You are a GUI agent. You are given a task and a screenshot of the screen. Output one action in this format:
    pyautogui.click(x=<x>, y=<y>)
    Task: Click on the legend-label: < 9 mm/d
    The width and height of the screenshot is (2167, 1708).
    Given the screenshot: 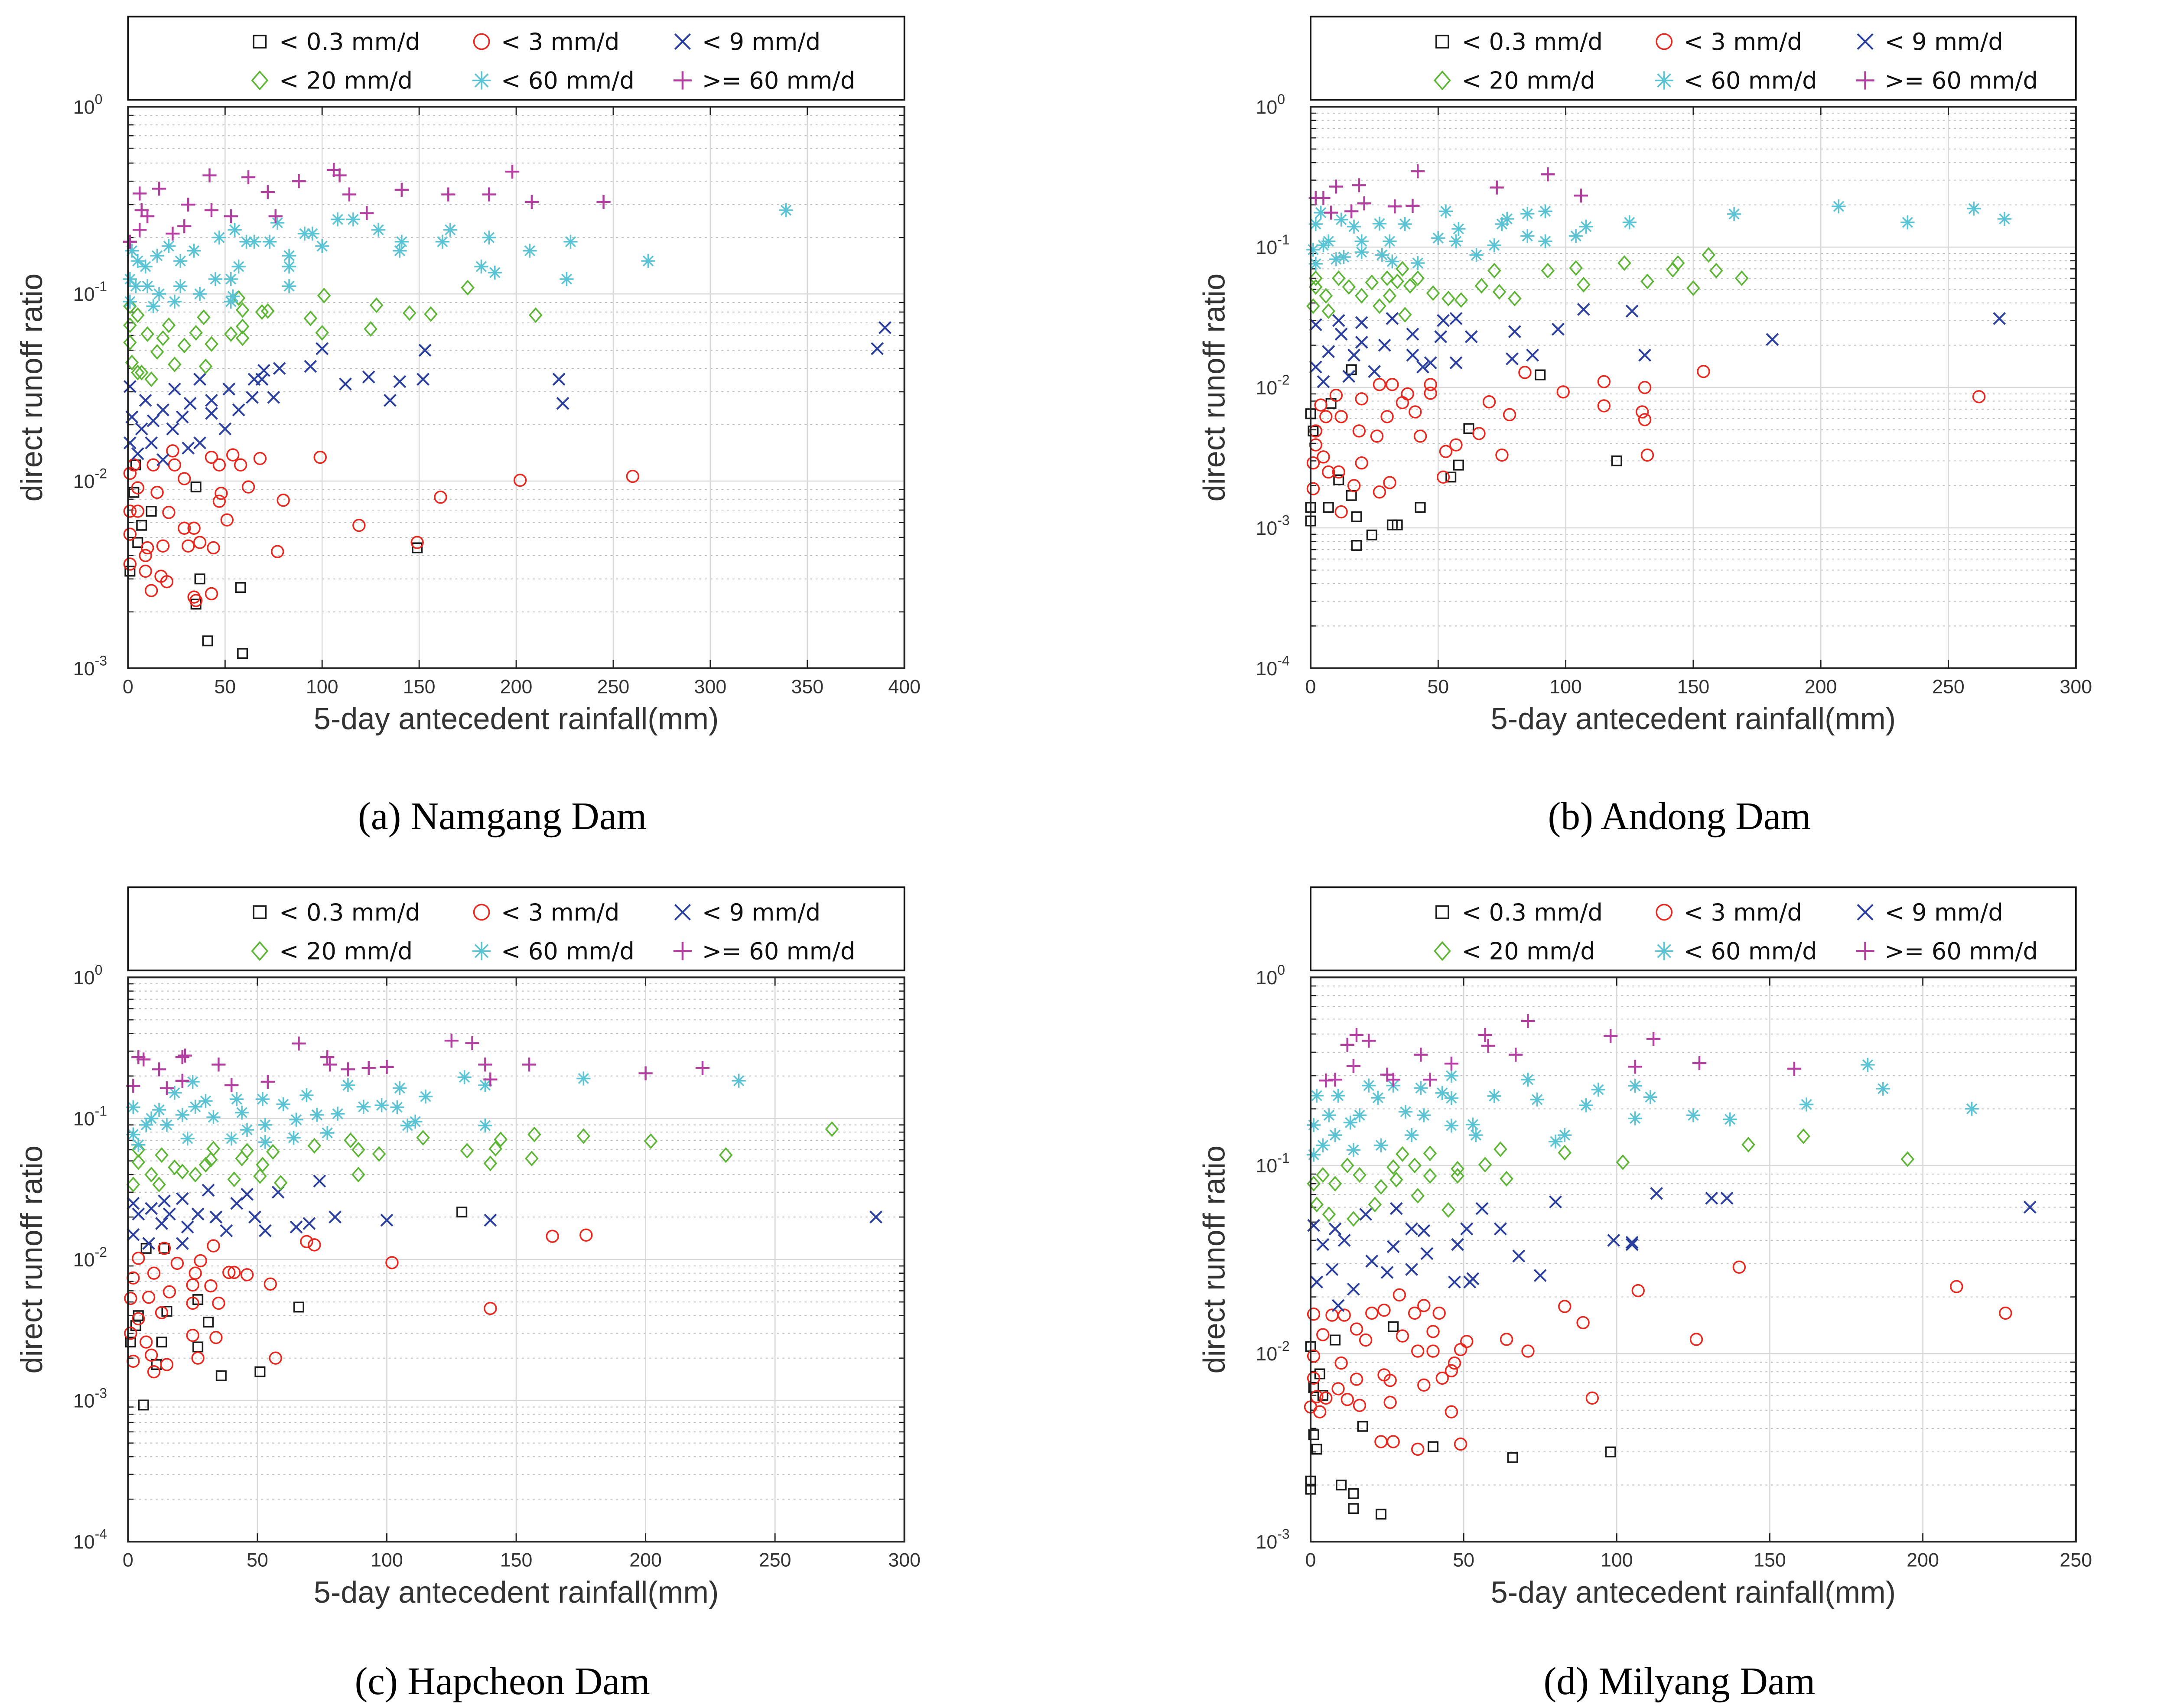 What is the action you would take?
    pyautogui.click(x=761, y=42)
    